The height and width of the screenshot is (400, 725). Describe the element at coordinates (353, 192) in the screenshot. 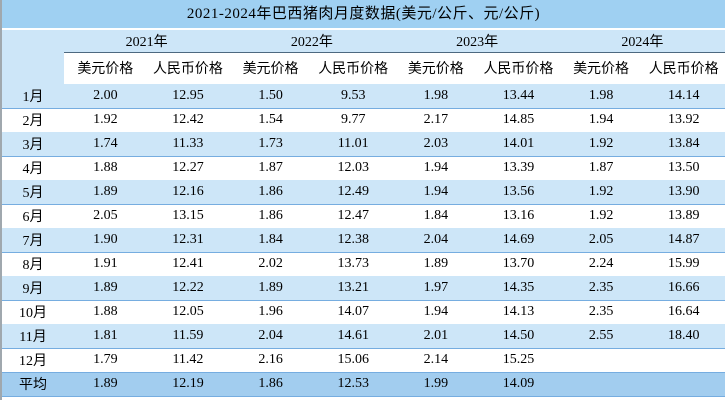

I see `value-cell: 12.49` at that location.